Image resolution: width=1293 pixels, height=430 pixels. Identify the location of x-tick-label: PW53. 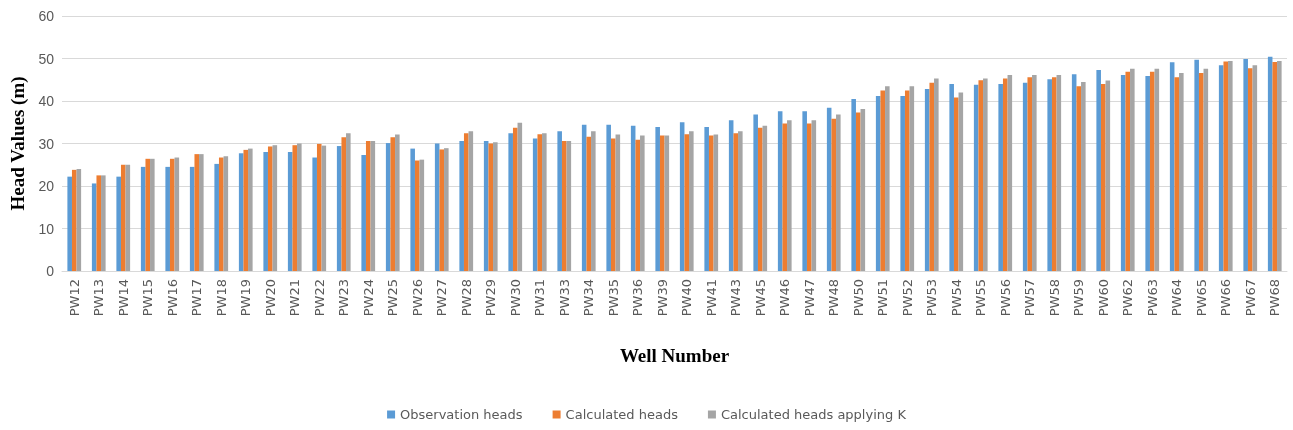
(932, 298).